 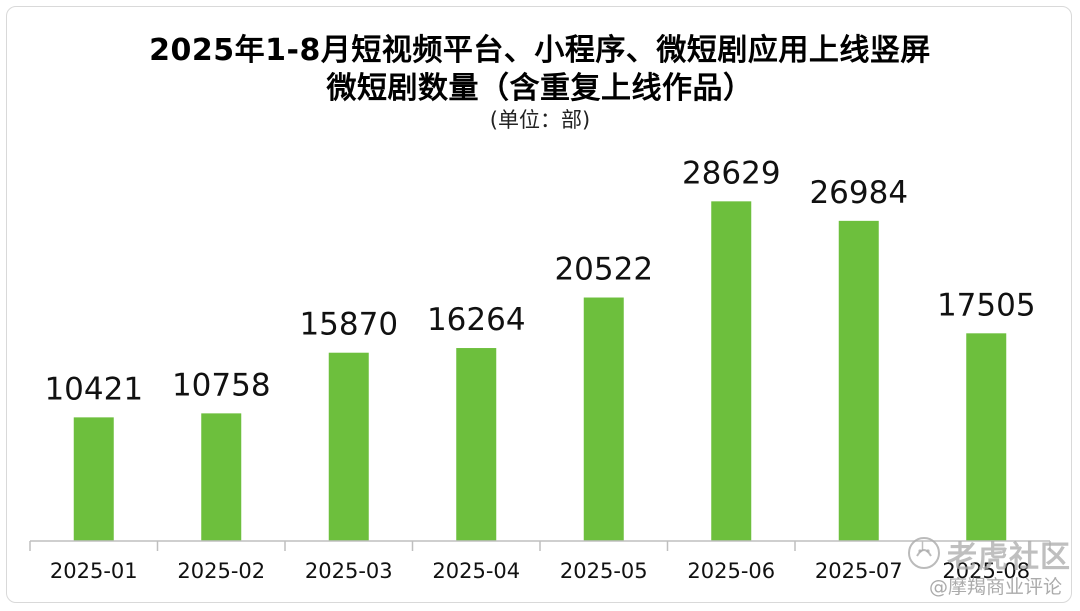 I want to click on x-tick-label-2025-05: 2025-05, so click(x=604, y=571).